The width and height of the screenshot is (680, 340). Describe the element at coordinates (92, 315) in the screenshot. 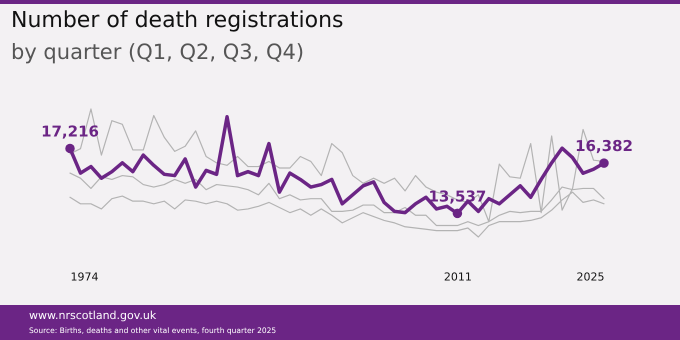

I see `text: www.nrscotland.gov.uk` at that location.